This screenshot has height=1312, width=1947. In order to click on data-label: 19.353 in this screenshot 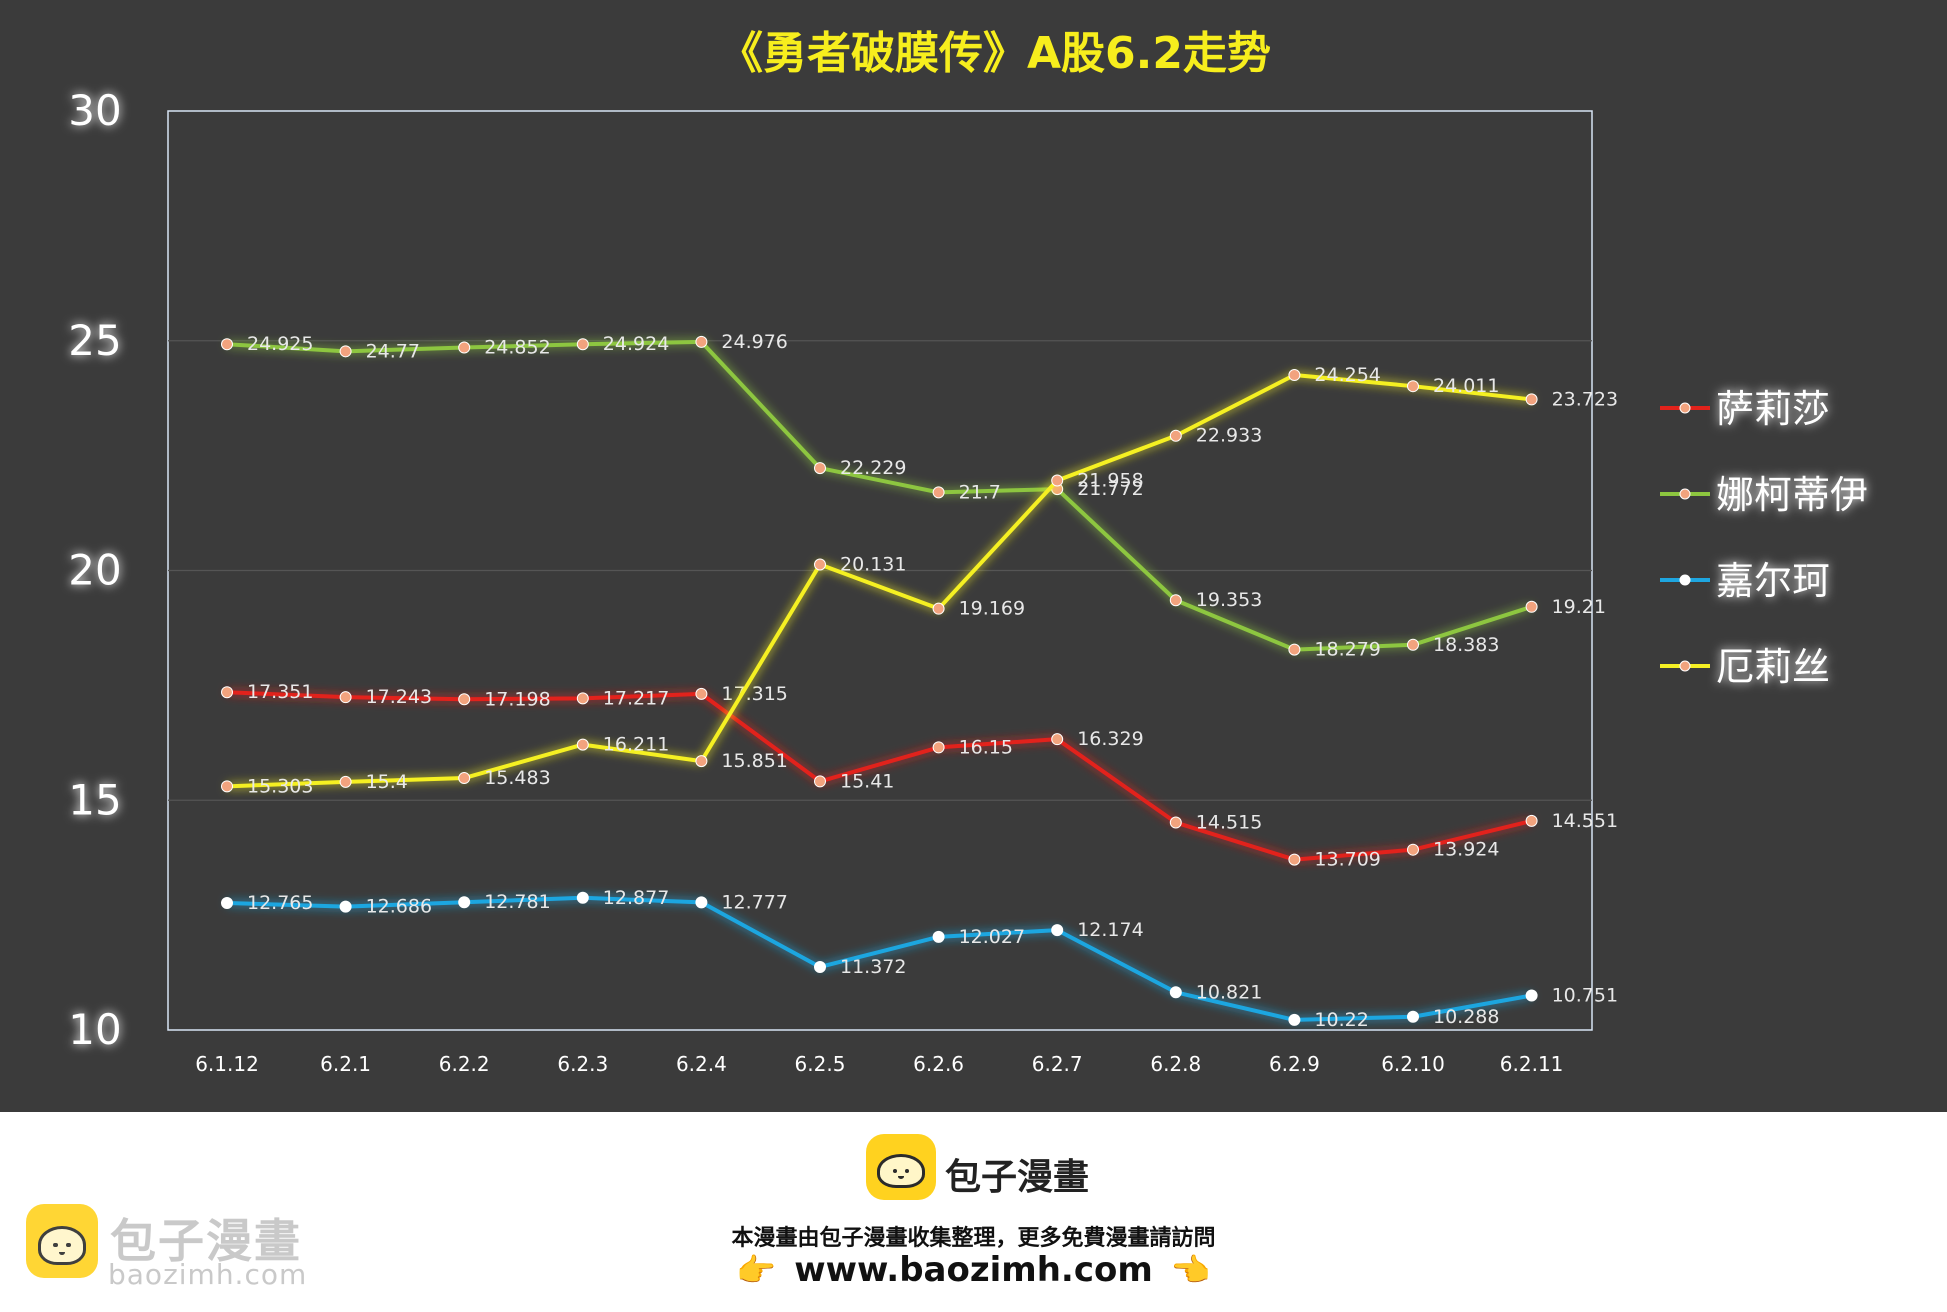, I will do `click(1229, 600)`.